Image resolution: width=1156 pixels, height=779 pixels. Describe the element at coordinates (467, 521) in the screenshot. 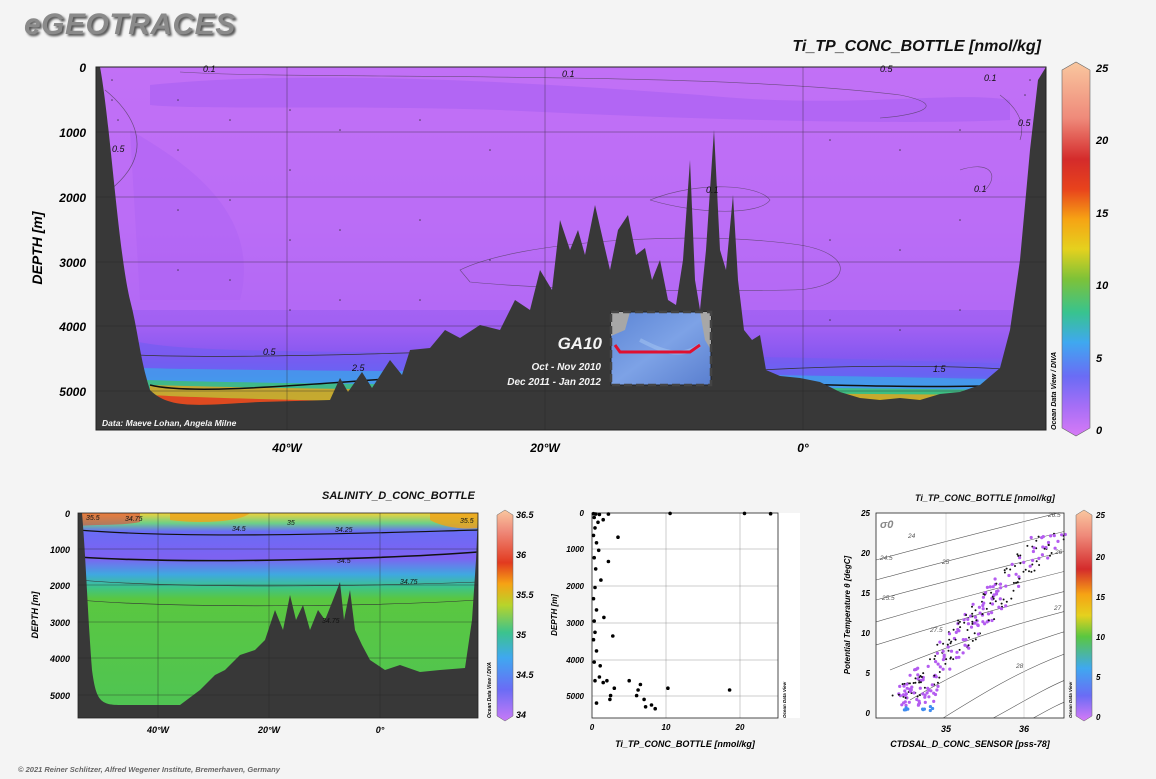

I see `contour-label: 35.5` at that location.